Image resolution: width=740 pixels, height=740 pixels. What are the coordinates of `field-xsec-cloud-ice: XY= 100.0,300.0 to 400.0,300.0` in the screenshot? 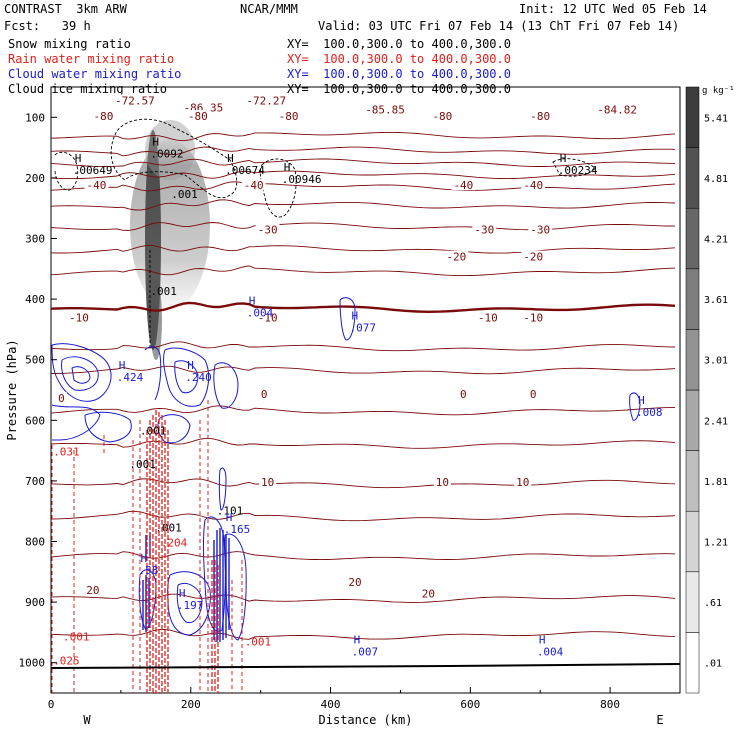 It's located at (399, 89).